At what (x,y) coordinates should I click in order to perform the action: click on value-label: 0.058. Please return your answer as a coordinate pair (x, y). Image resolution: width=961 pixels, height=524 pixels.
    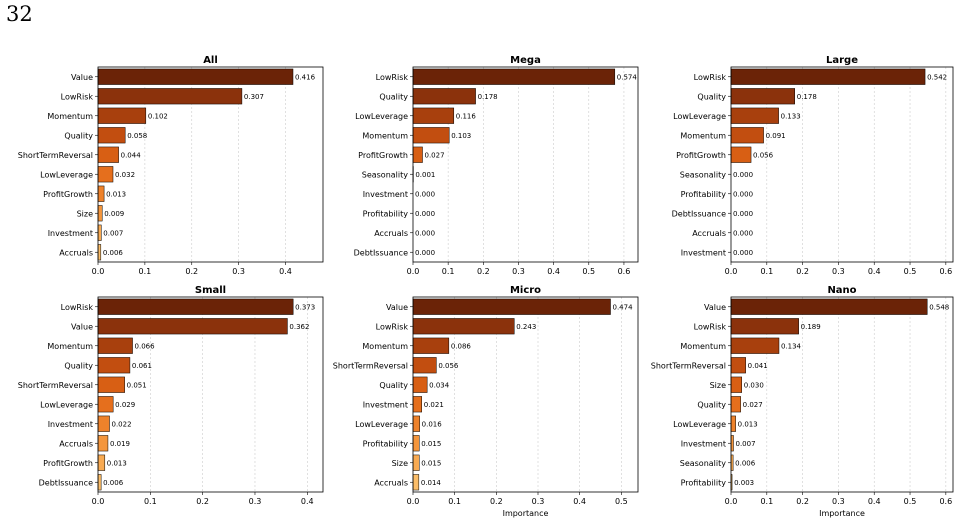
    Looking at the image, I should click on (137, 136).